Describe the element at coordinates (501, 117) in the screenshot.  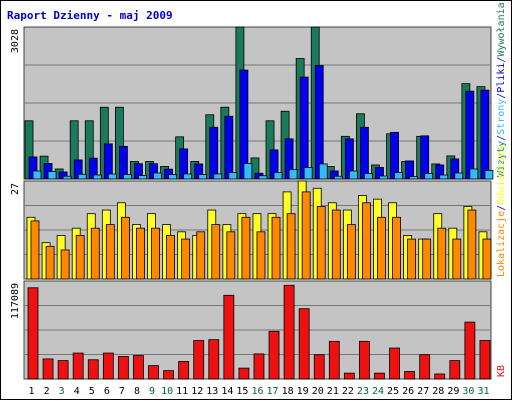
I see `legend-label: Strony` at that location.